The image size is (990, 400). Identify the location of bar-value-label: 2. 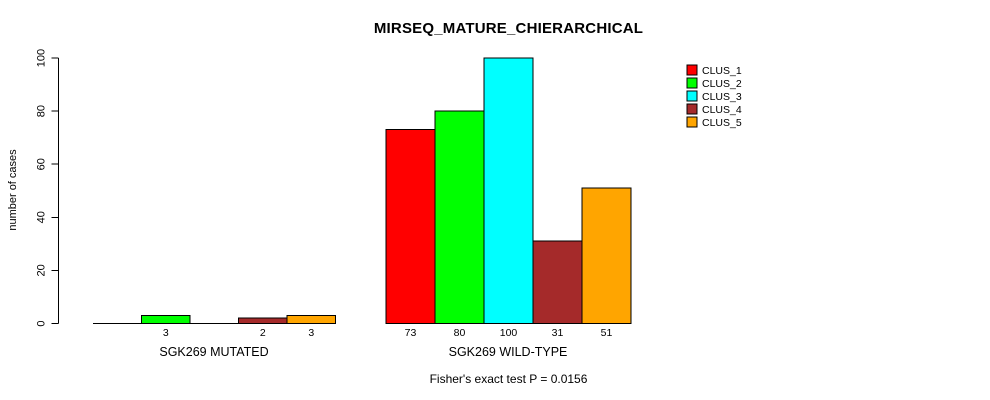
(263, 333).